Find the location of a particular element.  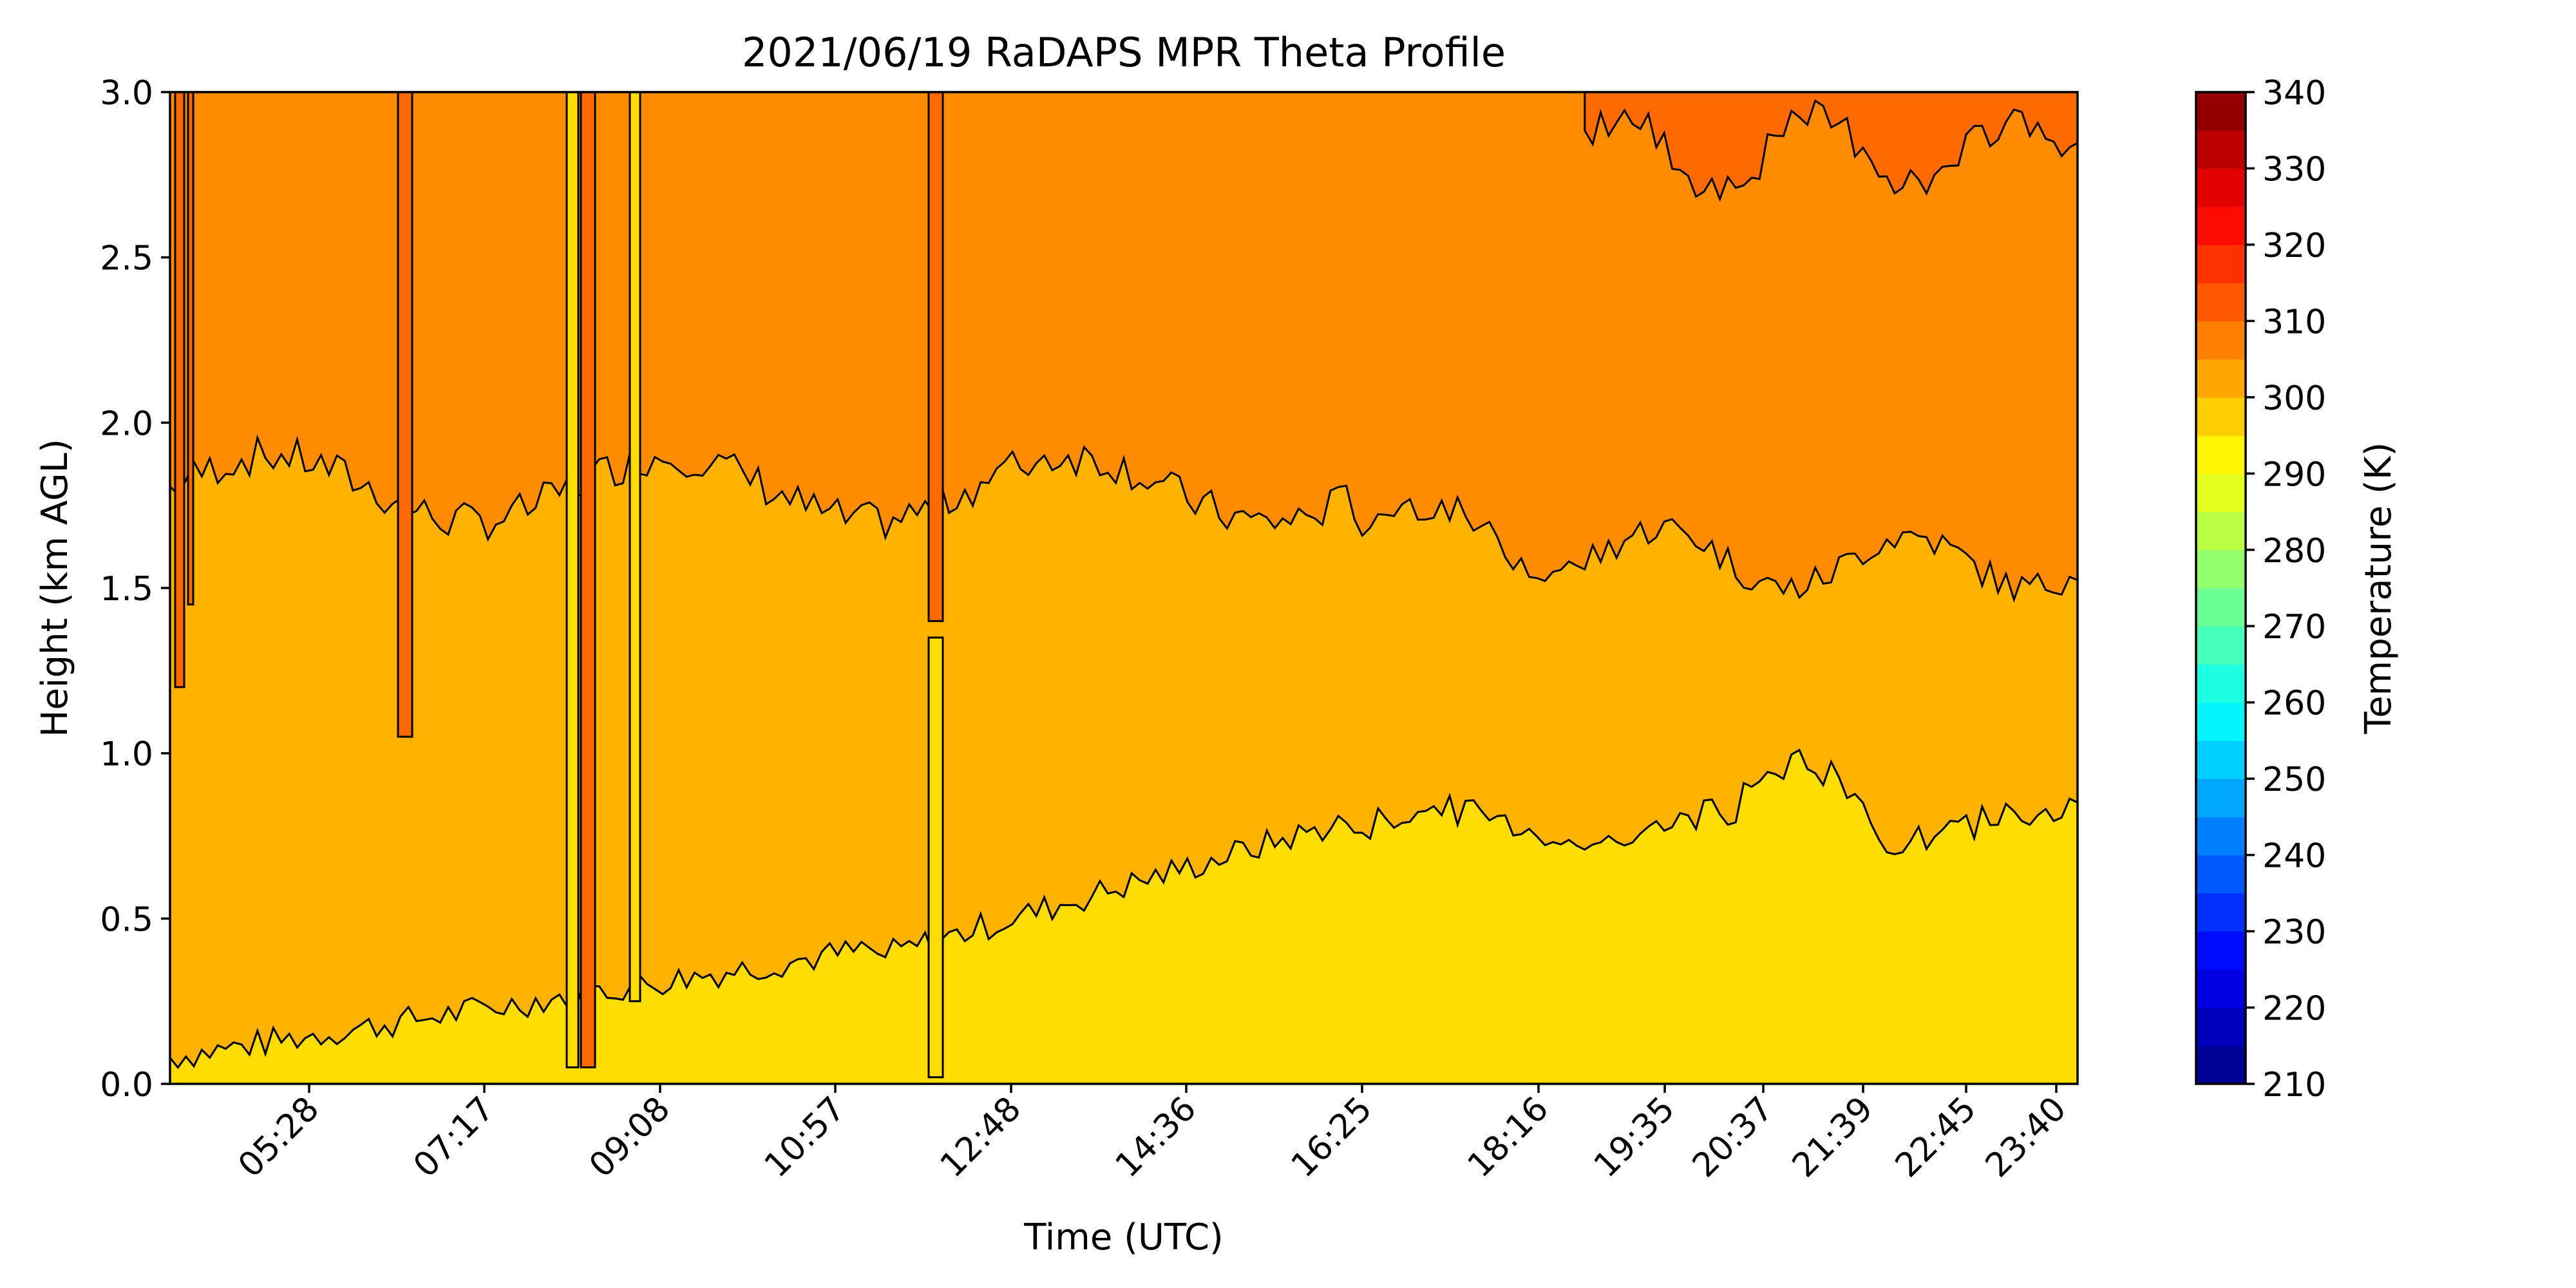

colorbar-tick-label: 220 is located at coordinates (2294, 1009).